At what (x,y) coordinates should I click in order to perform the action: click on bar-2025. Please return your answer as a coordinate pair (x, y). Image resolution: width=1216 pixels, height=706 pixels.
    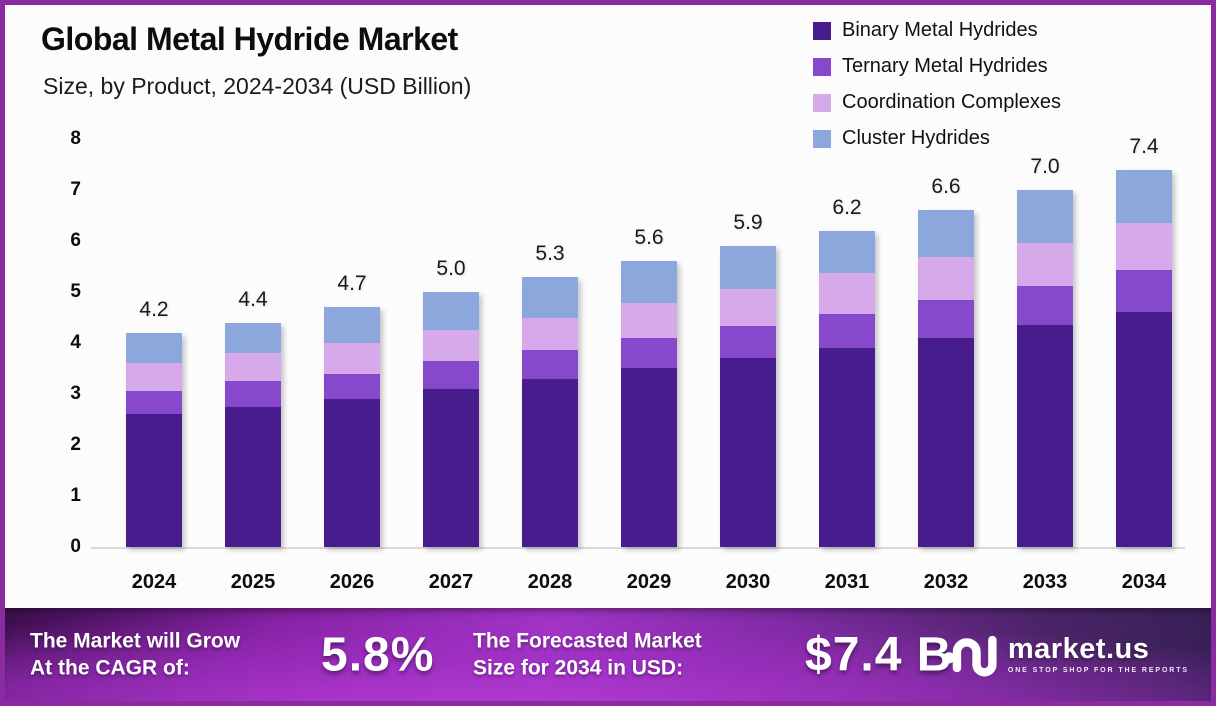
    Looking at the image, I should click on (253, 434).